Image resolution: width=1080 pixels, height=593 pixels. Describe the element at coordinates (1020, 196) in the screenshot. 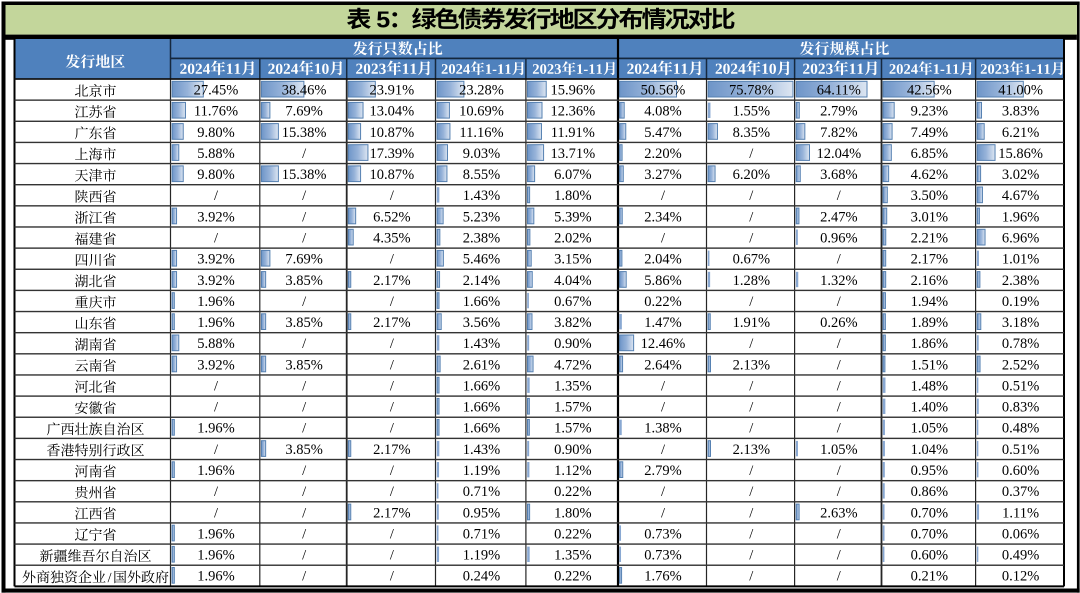

I see `svg-text: 4.67%` at that location.